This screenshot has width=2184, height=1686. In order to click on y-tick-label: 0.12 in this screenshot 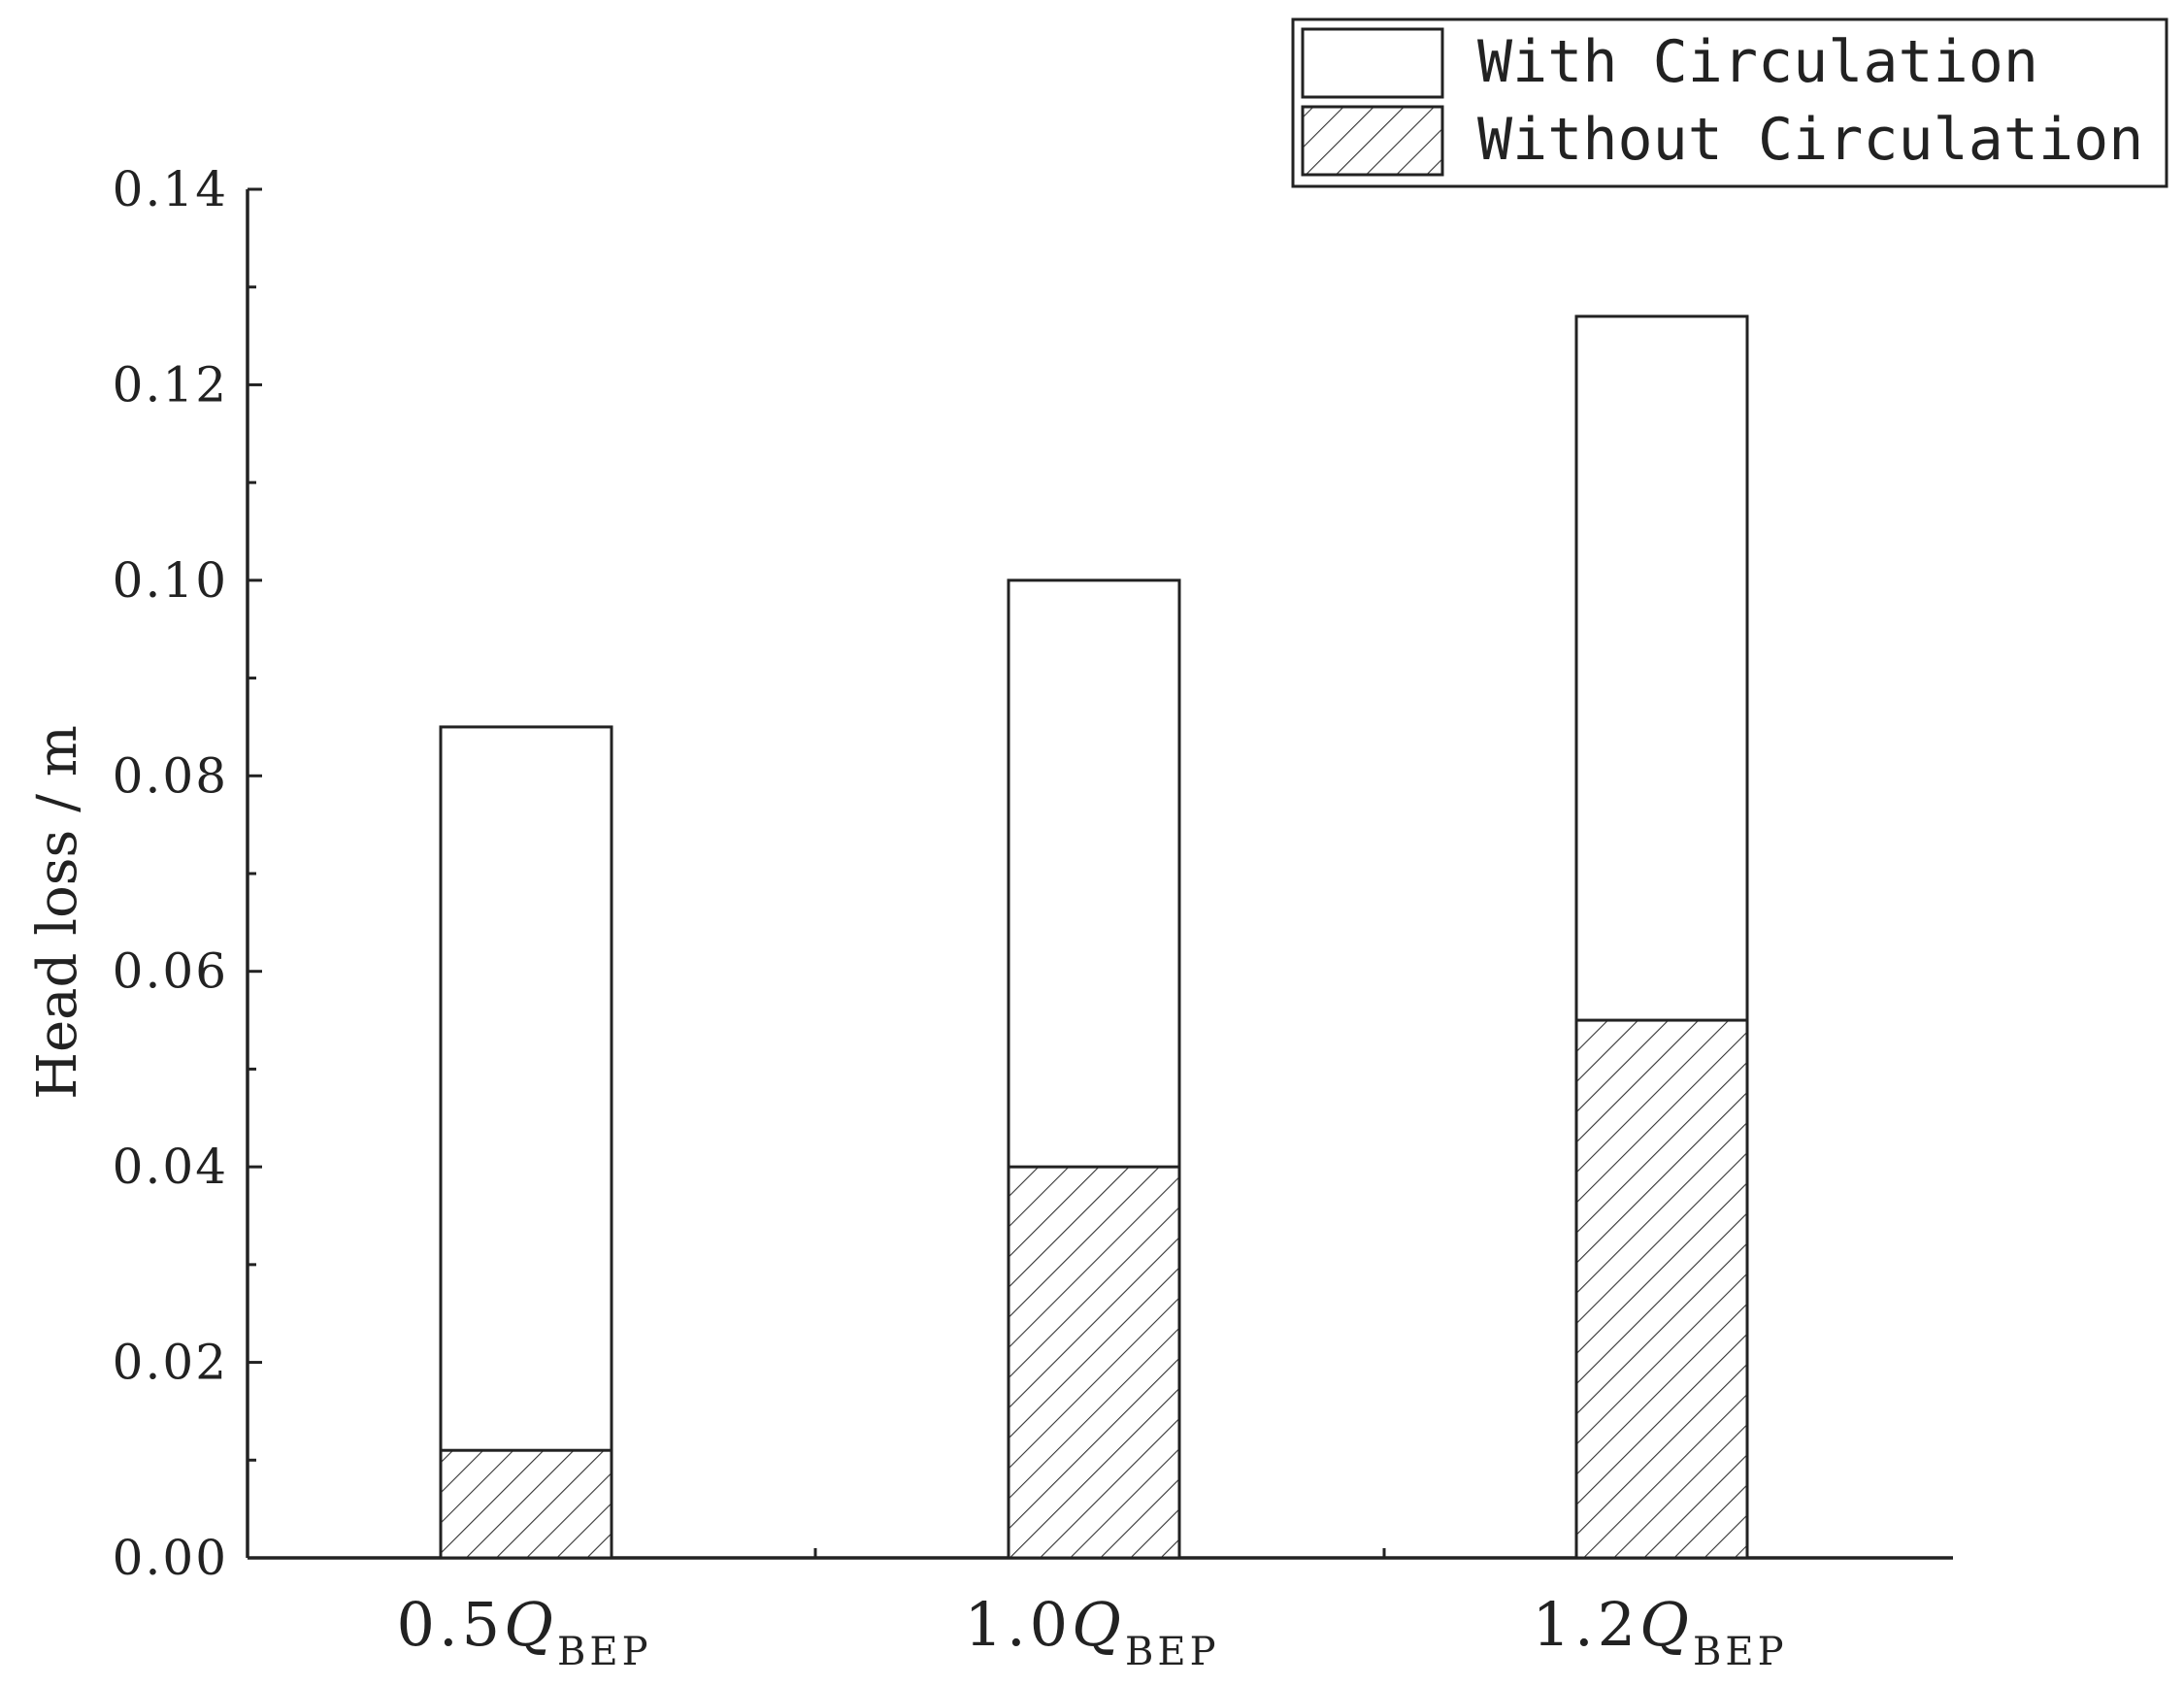, I will do `click(170, 384)`.